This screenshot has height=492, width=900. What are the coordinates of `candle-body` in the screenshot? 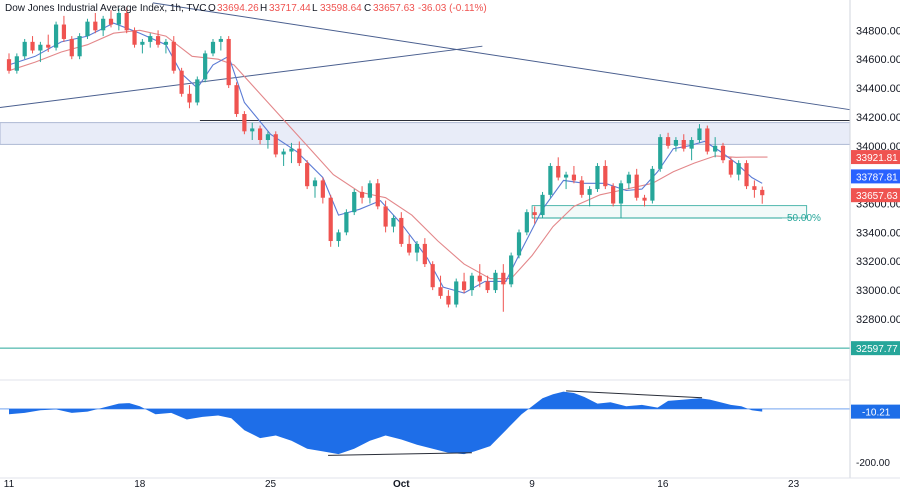 It's located at (440, 291).